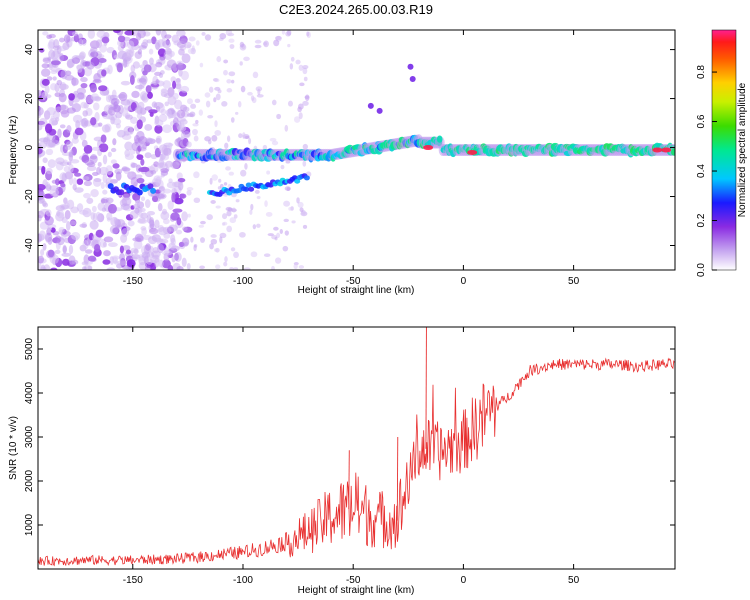 The height and width of the screenshot is (600, 750). Describe the element at coordinates (701, 72) in the screenshot. I see `colorbar-tick-label: 0.8` at that location.